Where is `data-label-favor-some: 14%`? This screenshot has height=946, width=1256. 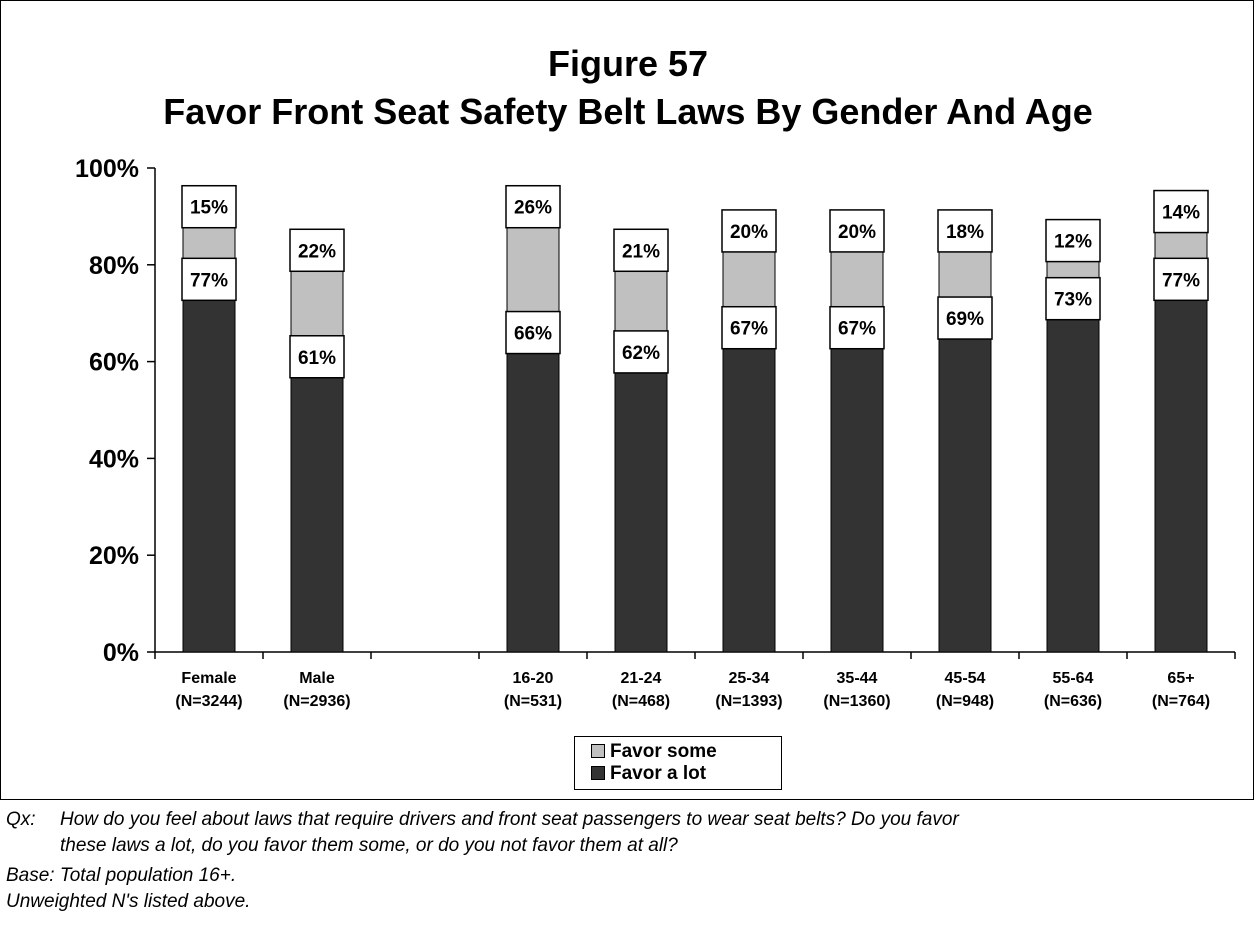 data-label-favor-some: 14% is located at coordinates (1181, 213).